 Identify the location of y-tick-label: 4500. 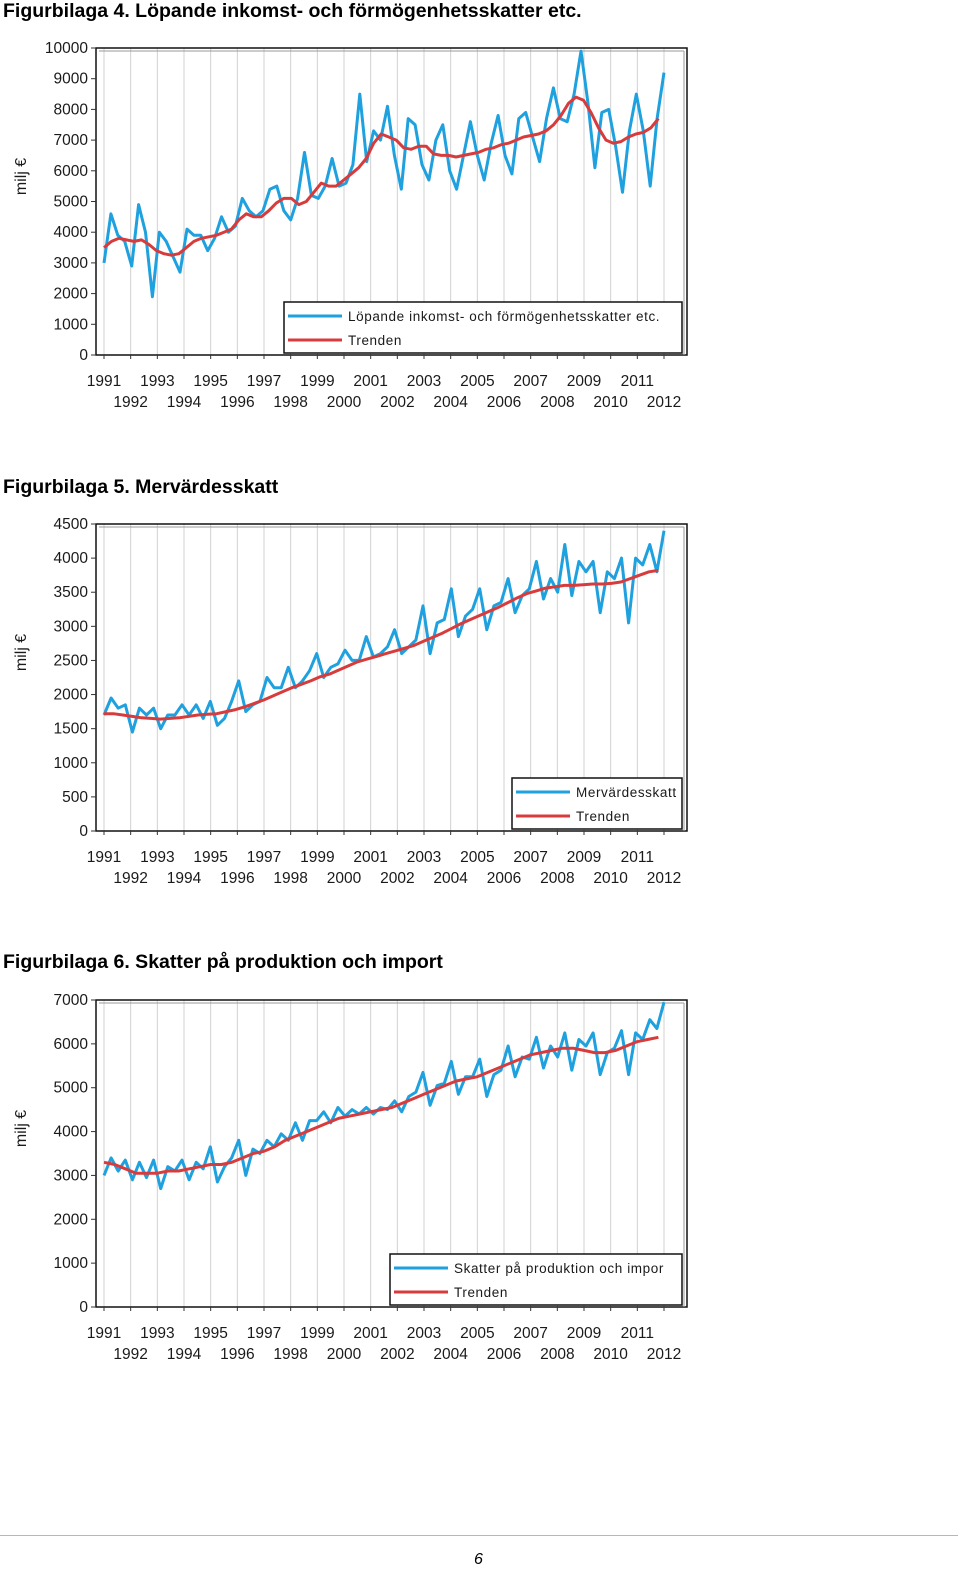
(71, 524).